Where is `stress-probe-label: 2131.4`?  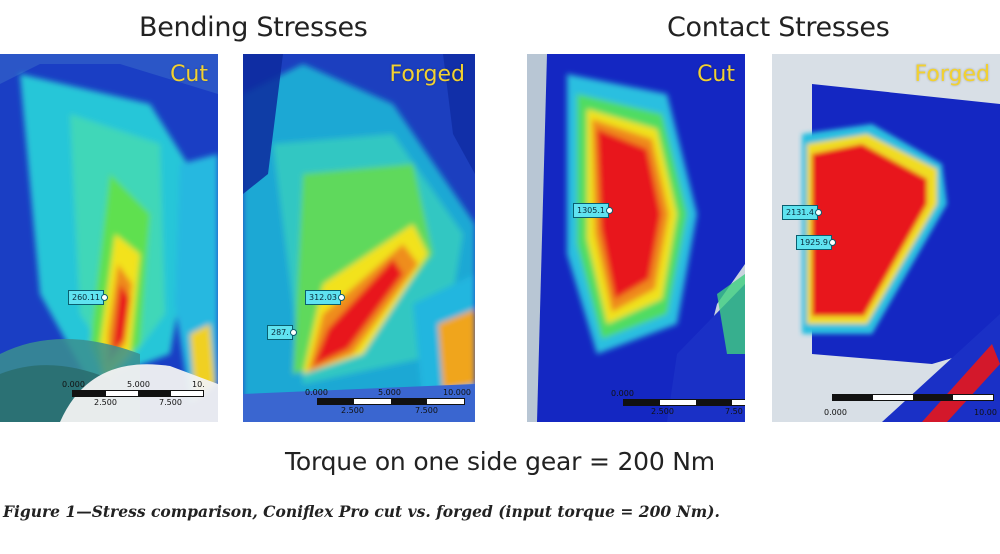
stress-probe-label: 2131.4 is located at coordinates (802, 212).